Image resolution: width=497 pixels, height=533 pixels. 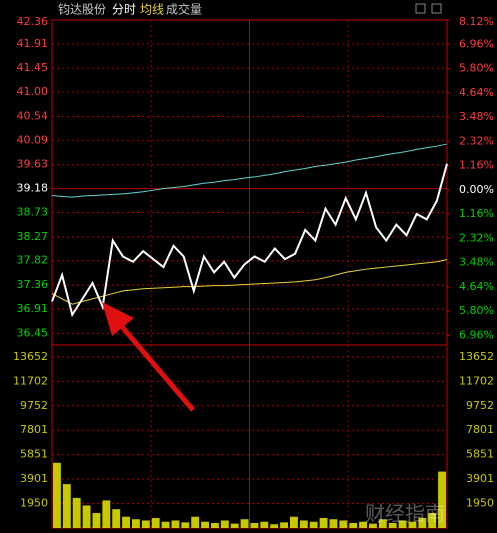 I want to click on tab: 均线, so click(x=152, y=10).